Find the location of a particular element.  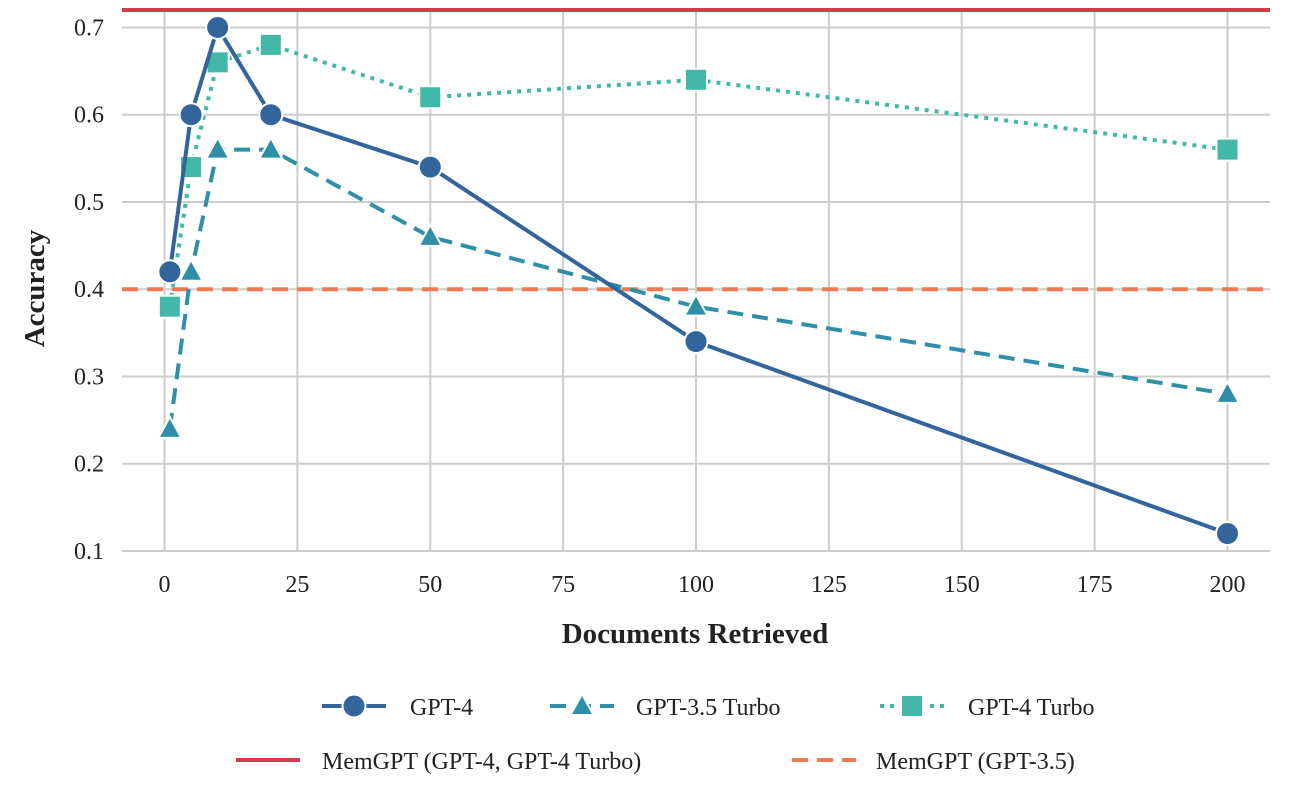

x-tick-label: 125 is located at coordinates (829, 585).